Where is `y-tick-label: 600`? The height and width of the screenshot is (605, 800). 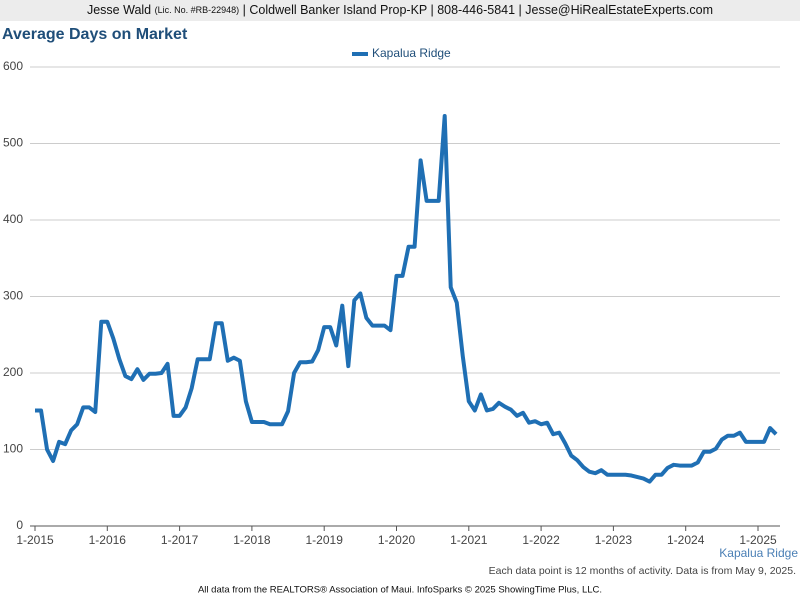
y-tick-label: 600 is located at coordinates (13, 66).